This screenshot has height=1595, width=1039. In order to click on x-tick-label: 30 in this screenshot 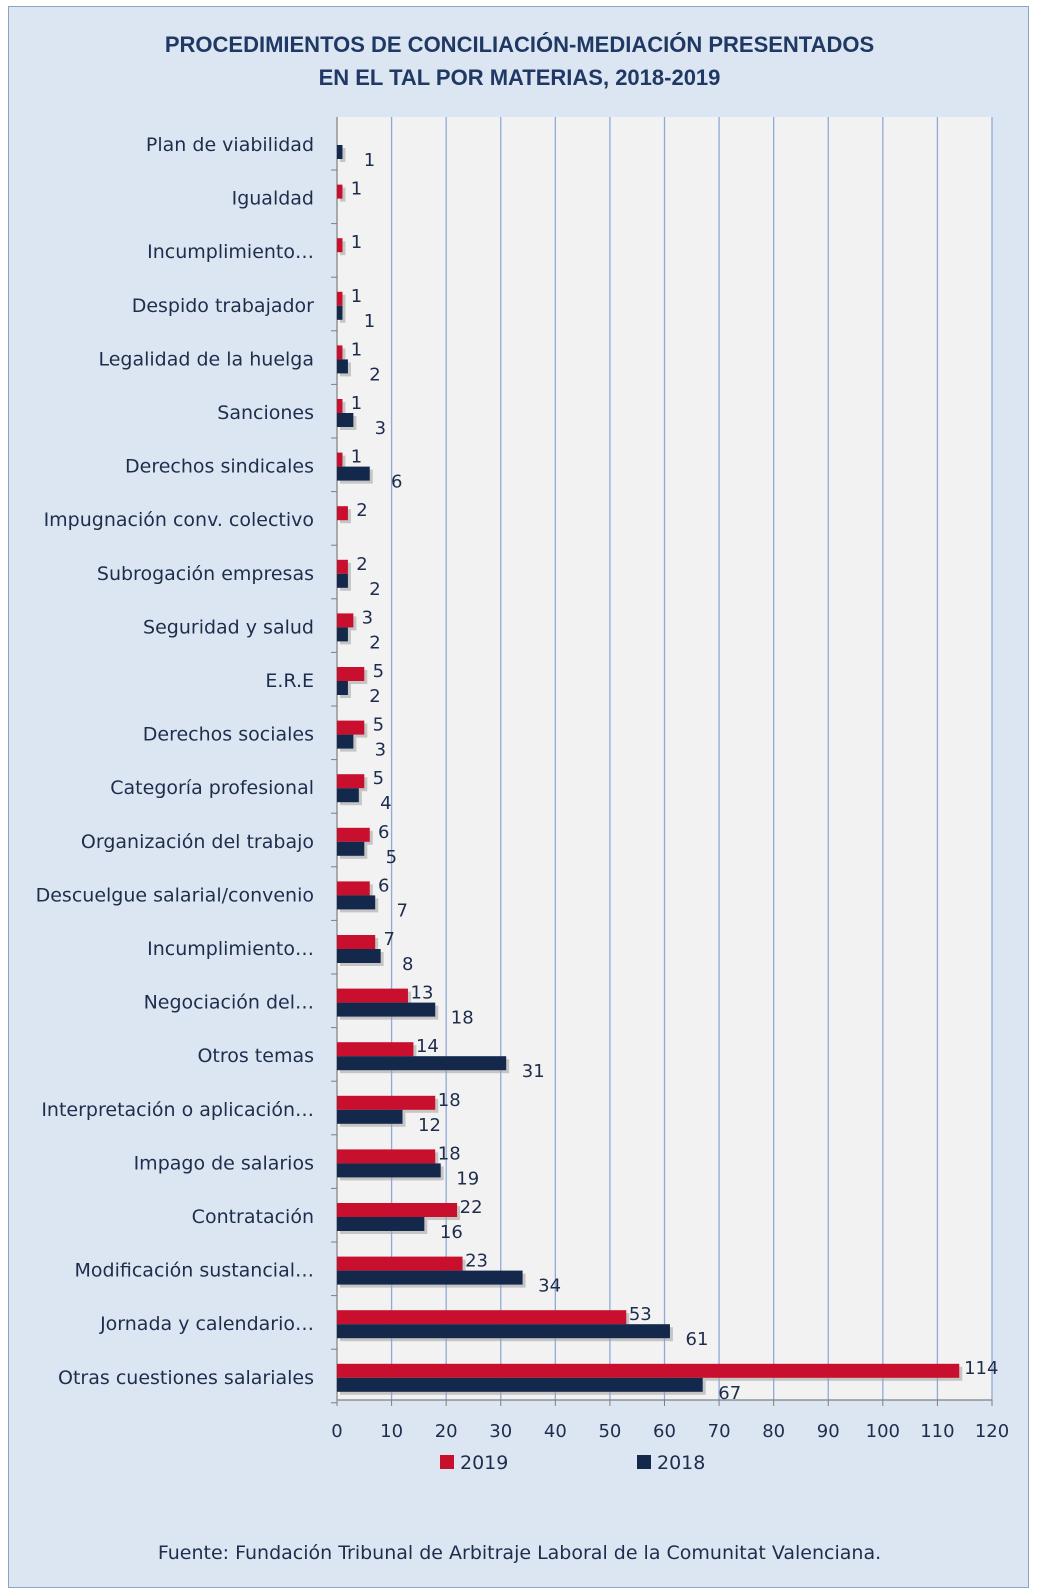, I will do `click(500, 1431)`.